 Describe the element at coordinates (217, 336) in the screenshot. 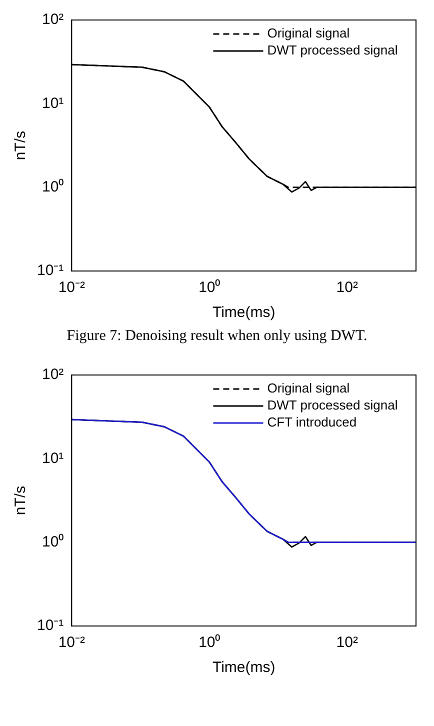

I see `caption: Figure 7: Denoising result when only using DWT.` at that location.